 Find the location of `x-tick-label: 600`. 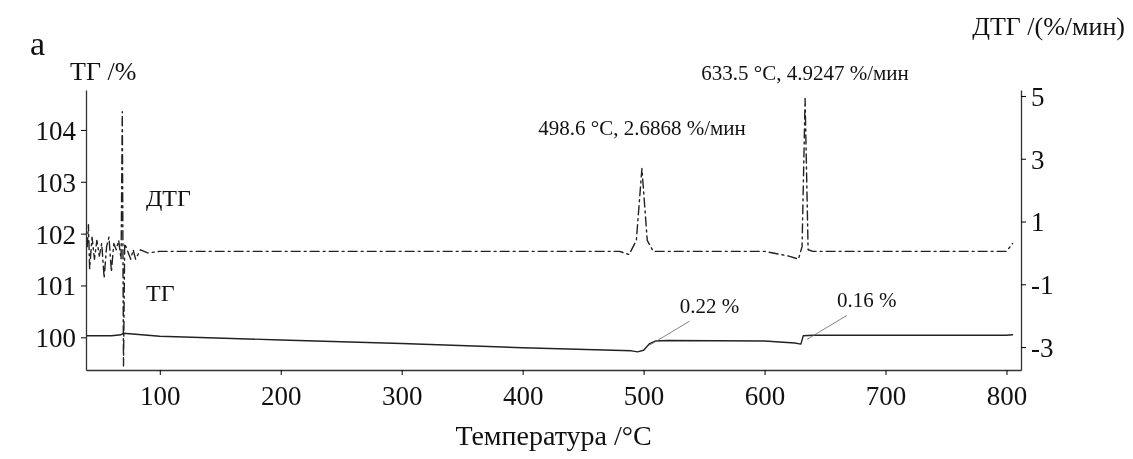

x-tick-label: 600 is located at coordinates (765, 396).